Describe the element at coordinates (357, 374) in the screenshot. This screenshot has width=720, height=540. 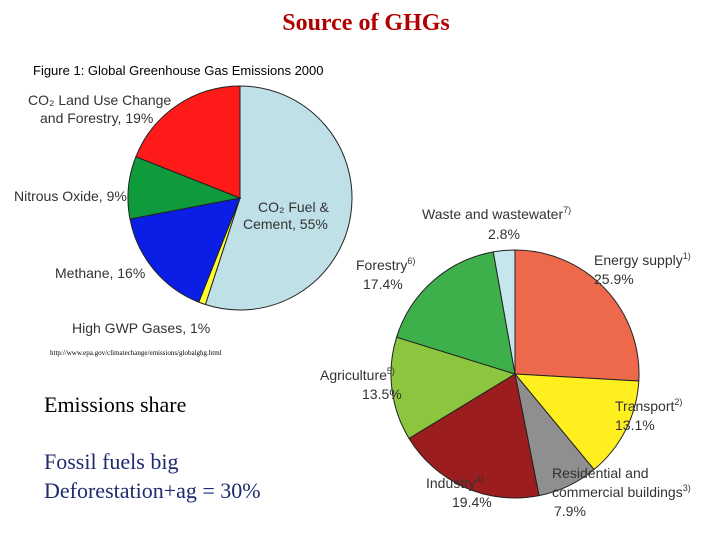
I see `label-agriculture: Agriculture5)` at that location.